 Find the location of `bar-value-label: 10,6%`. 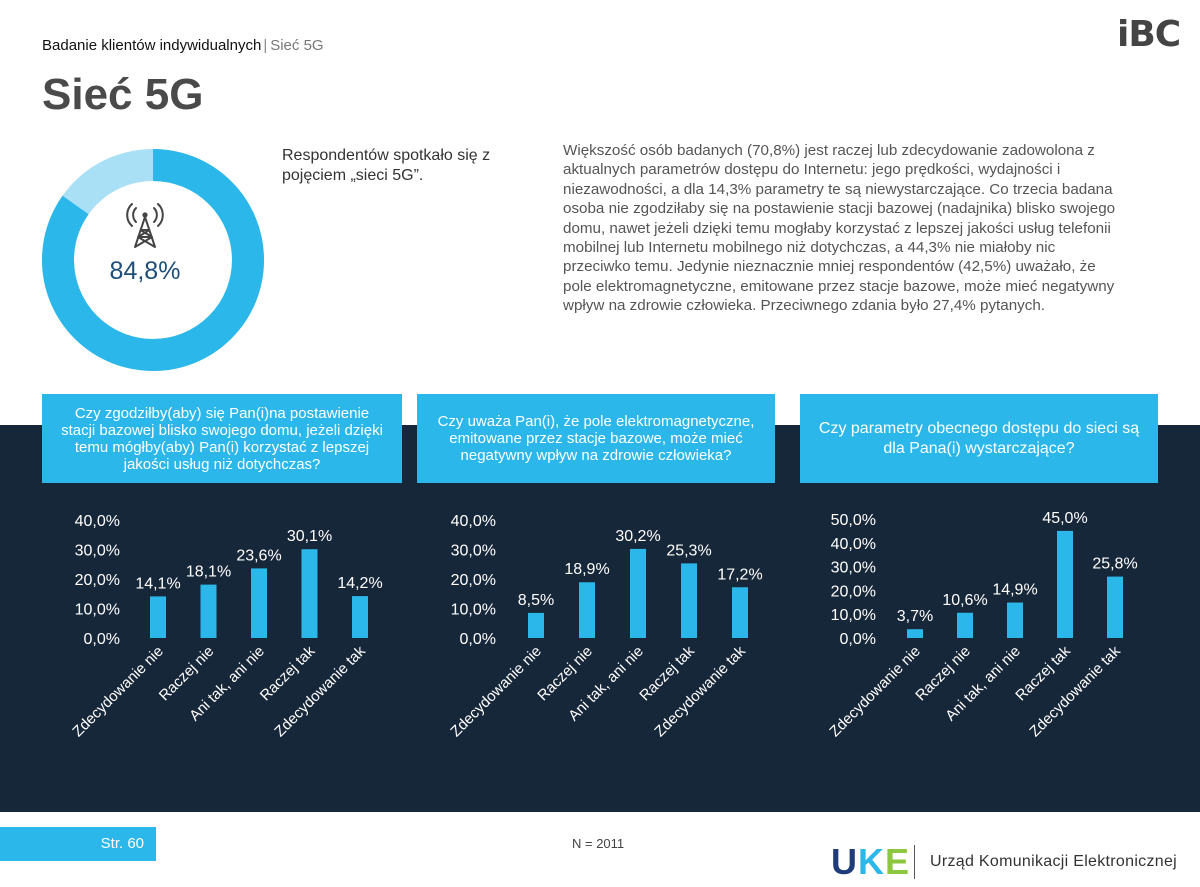

bar-value-label: 10,6% is located at coordinates (964, 600).